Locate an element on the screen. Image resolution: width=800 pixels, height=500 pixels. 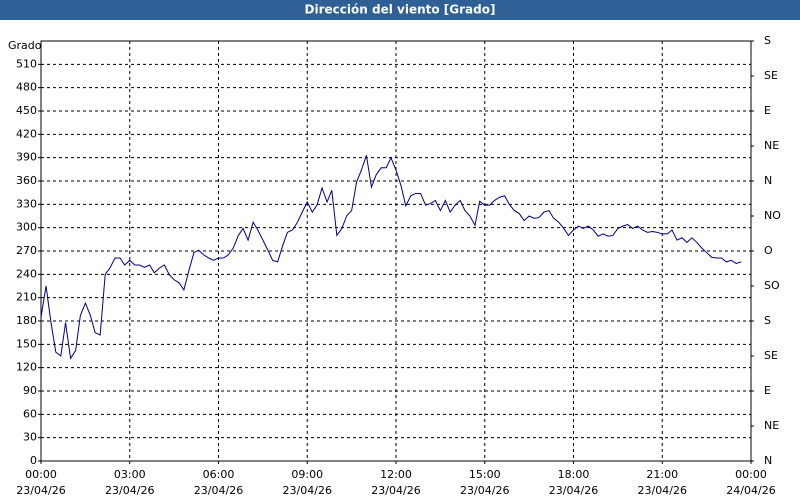
y-tick-label: 120 is located at coordinates (26, 367).